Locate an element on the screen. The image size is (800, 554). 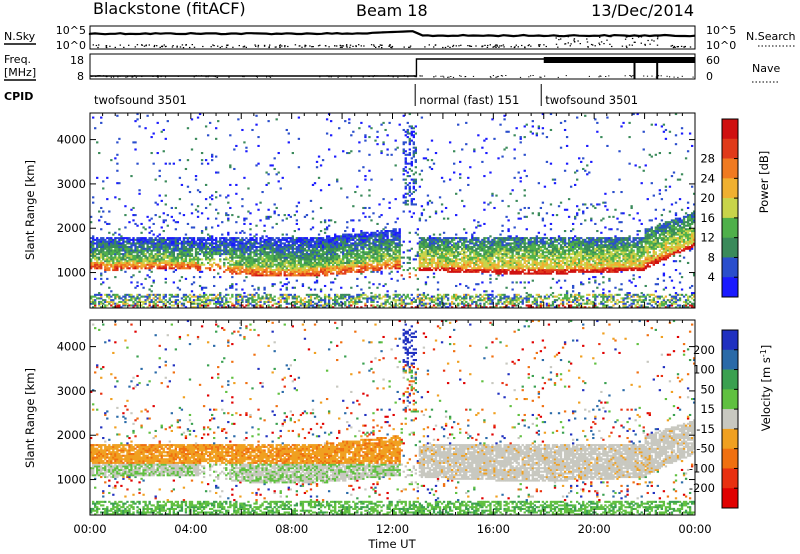
velocity-colorbar: 200 100 50 15 -15 -50 -100 -200 is located at coordinates (714, 419).